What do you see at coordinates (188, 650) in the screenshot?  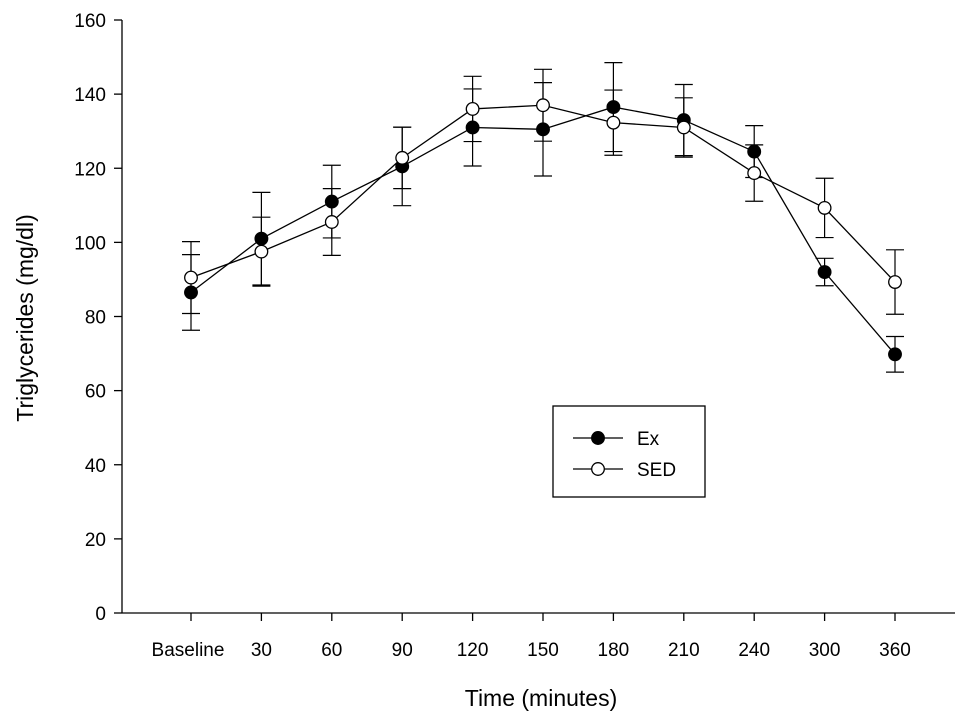 I see `x-tick-label: Baseline` at bounding box center [188, 650].